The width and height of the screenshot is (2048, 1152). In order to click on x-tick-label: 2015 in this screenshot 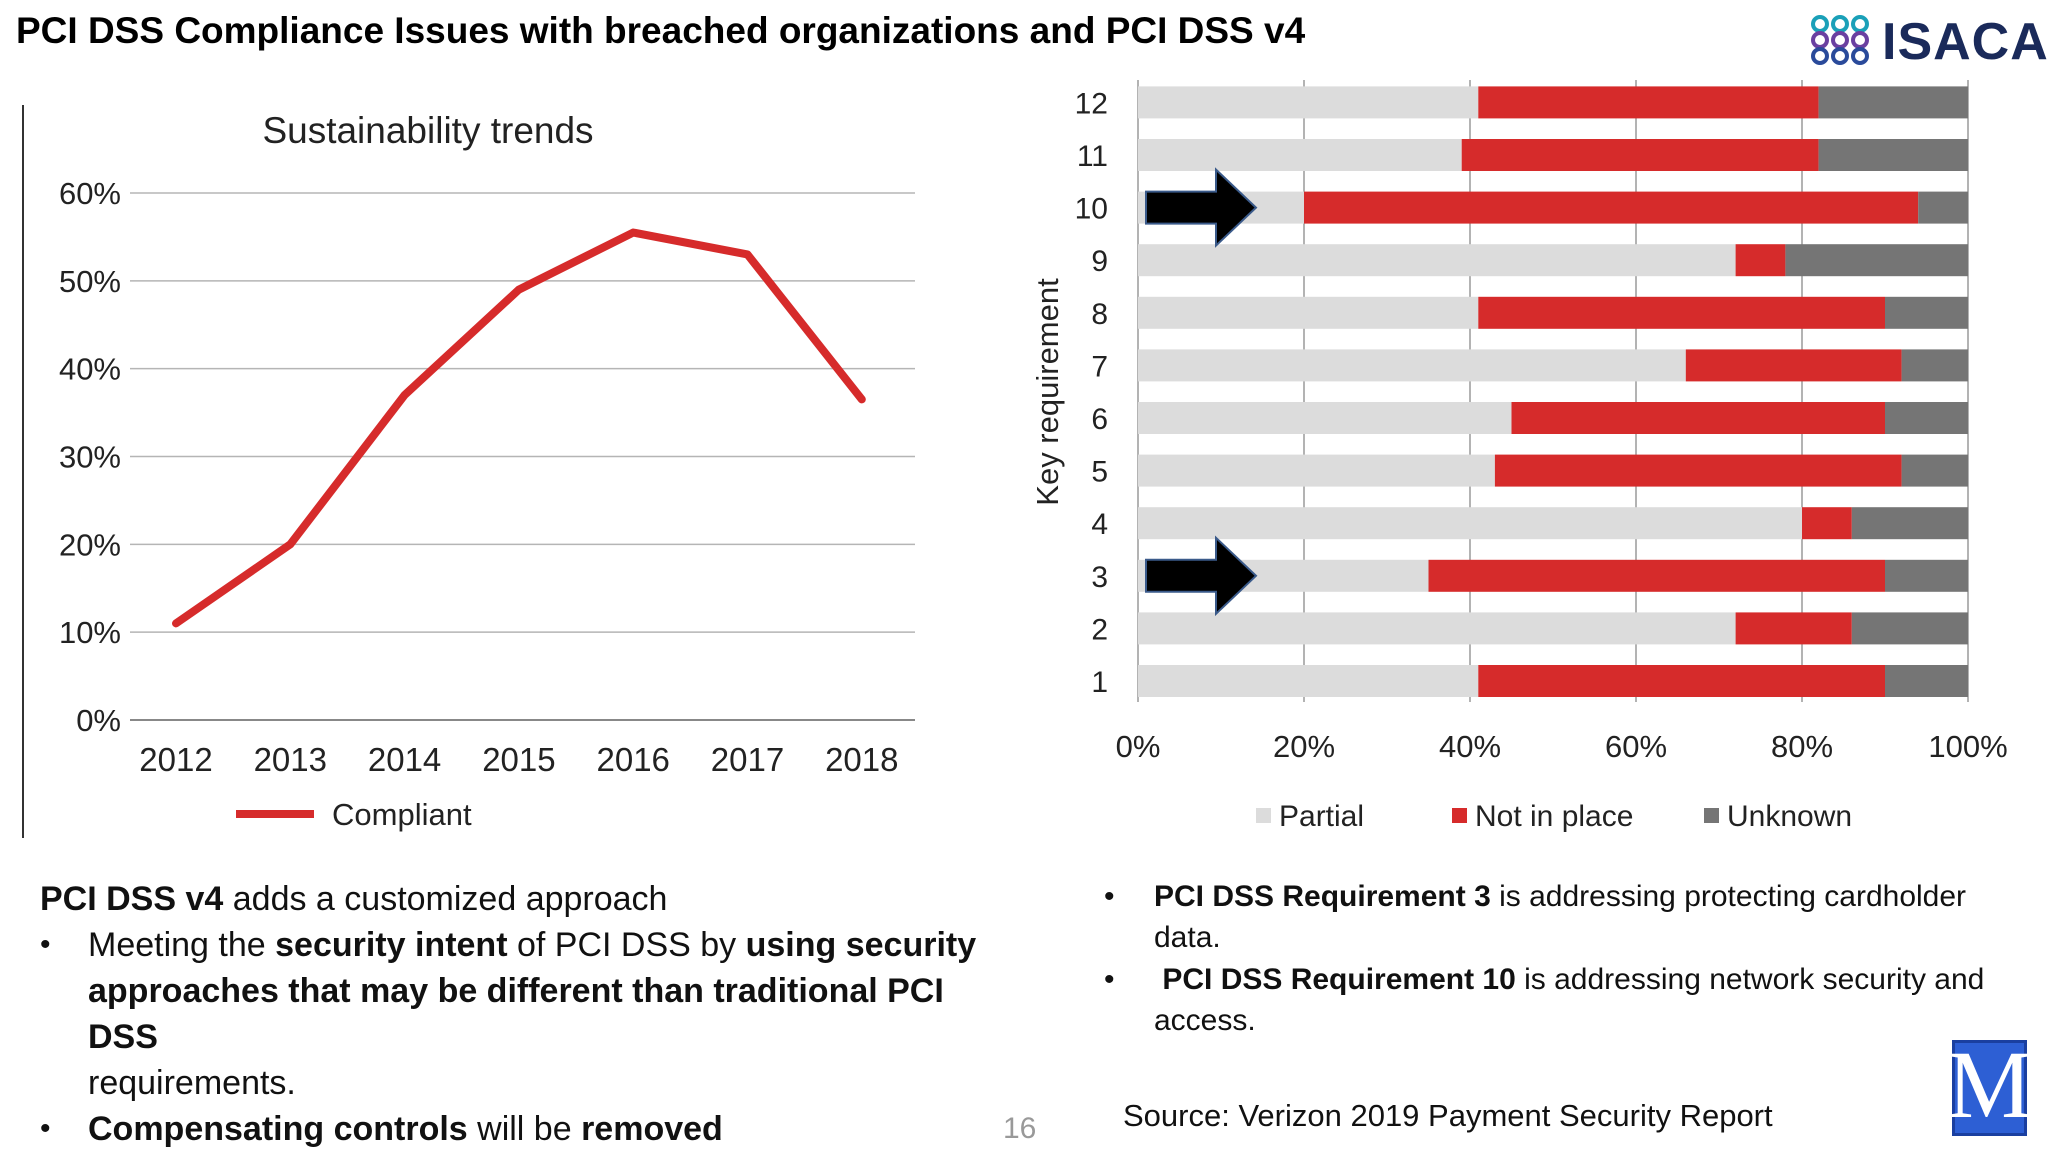, I will do `click(518, 759)`.